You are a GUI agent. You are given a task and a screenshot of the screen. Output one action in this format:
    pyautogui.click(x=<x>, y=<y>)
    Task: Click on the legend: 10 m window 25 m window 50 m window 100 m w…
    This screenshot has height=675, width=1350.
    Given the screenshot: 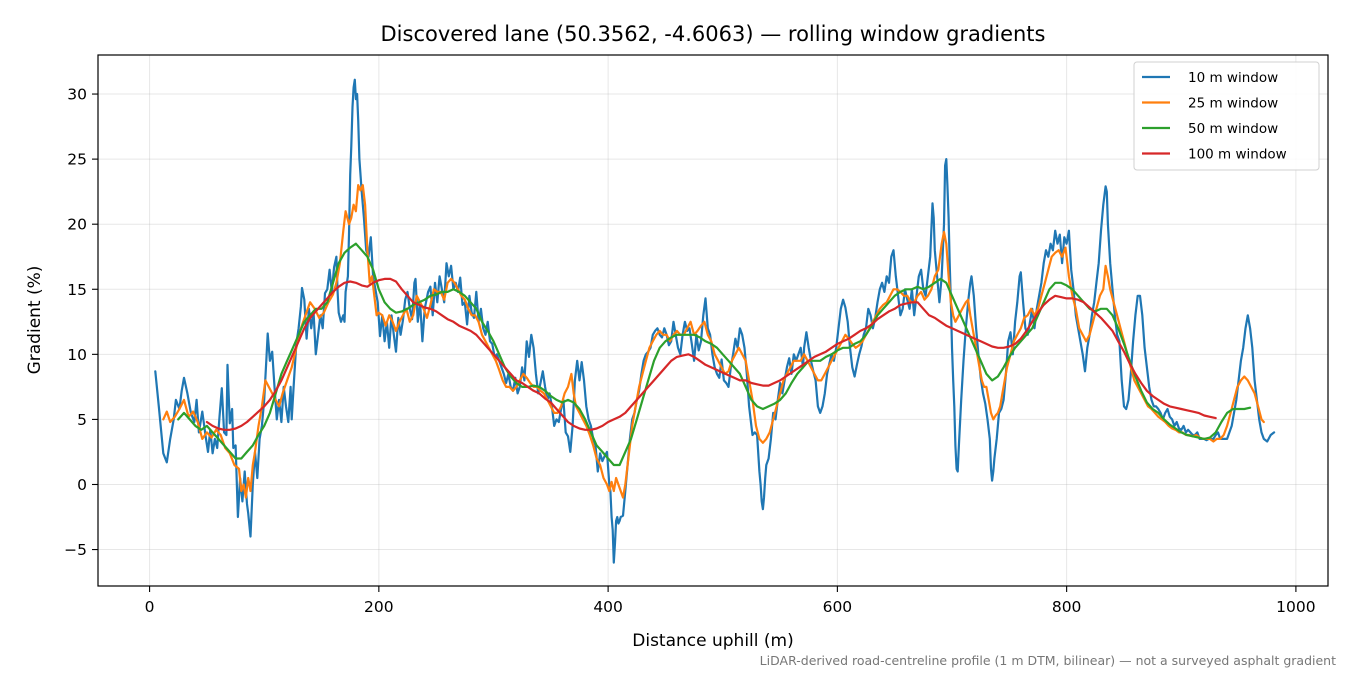 What is the action you would take?
    pyautogui.click(x=1226, y=116)
    